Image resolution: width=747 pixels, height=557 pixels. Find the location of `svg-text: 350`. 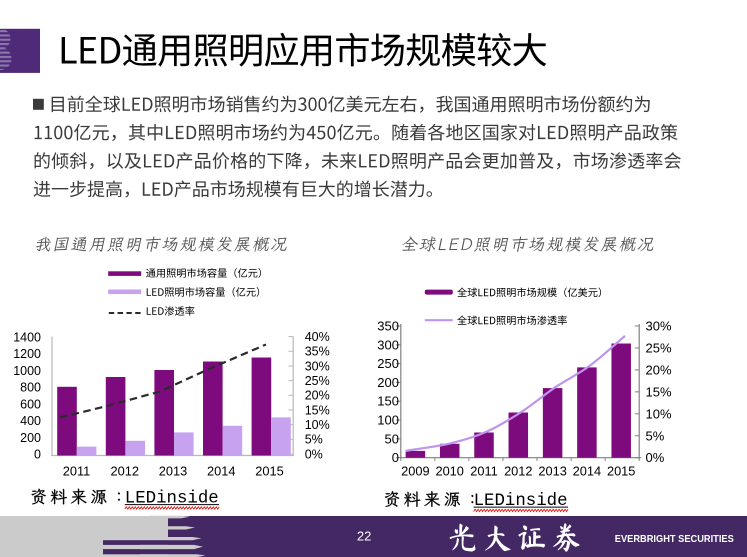

svg-text: 350 is located at coordinates (388, 326).